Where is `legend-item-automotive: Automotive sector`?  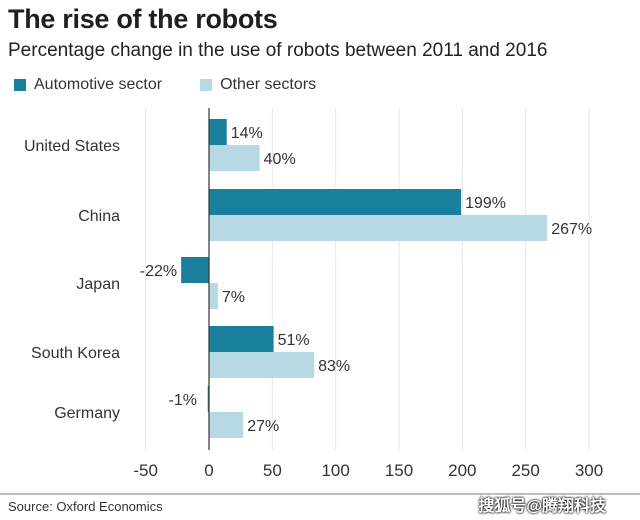
legend-item-automotive: Automotive sector is located at coordinates (88, 85).